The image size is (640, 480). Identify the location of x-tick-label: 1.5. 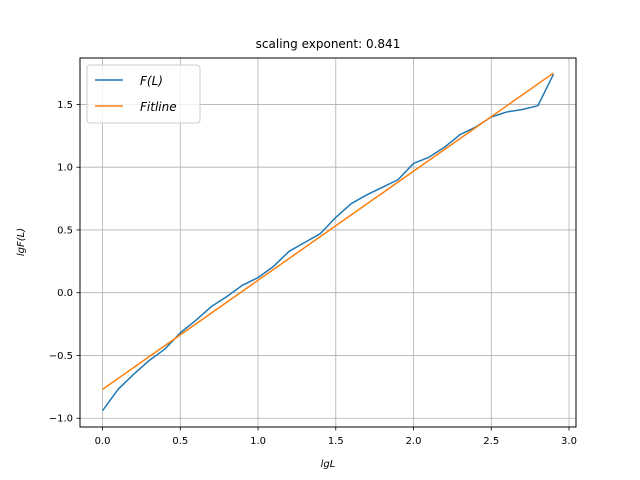
(336, 441).